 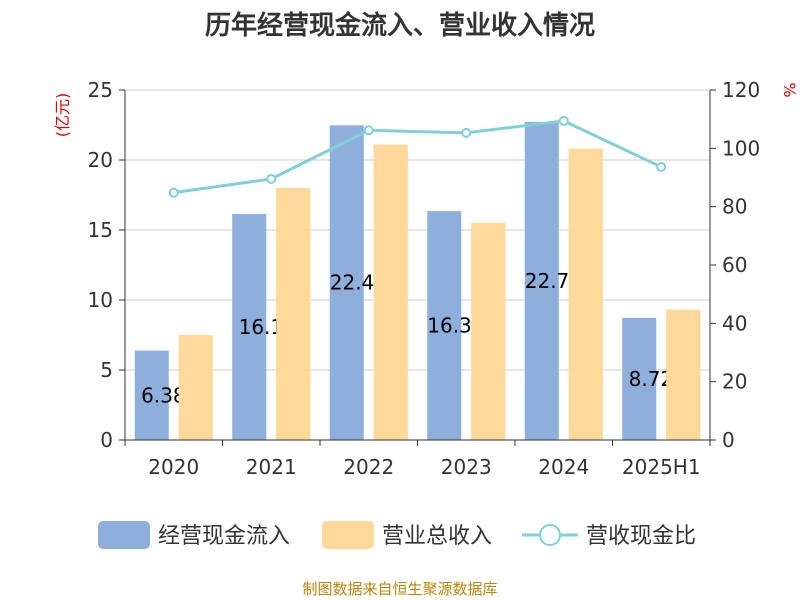 What do you see at coordinates (734, 323) in the screenshot?
I see `right-axis-tick-label: 40` at bounding box center [734, 323].